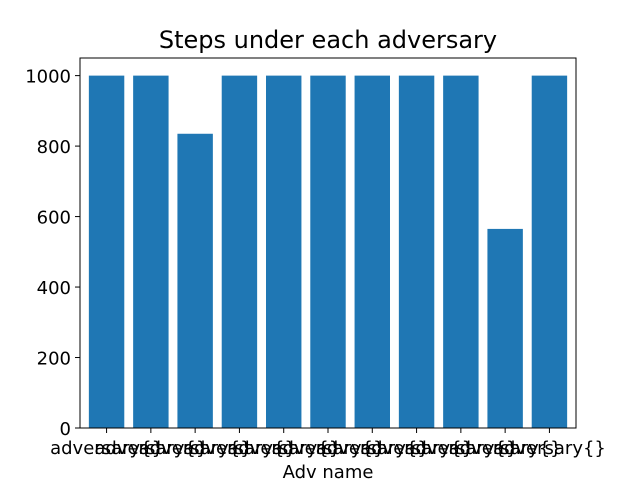 Image resolution: width=640 pixels, height=480 pixels. What do you see at coordinates (54, 288) in the screenshot?
I see `y-tick-label: 400` at bounding box center [54, 288].